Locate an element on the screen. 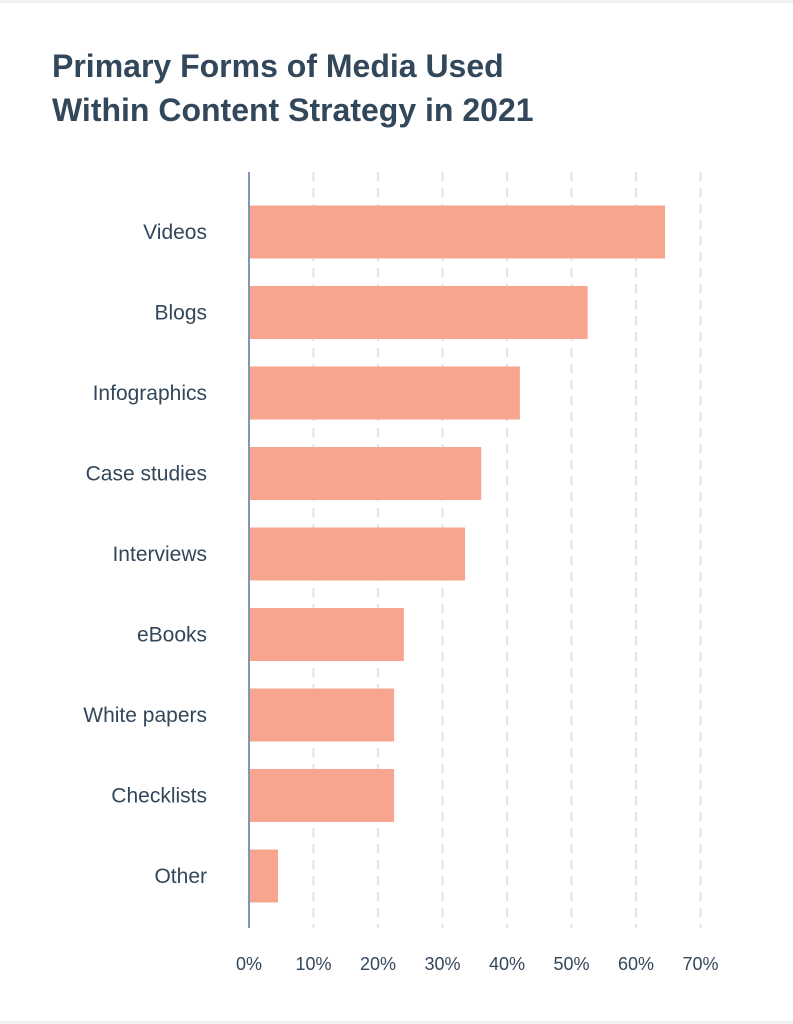 This screenshot has width=793, height=1024. category-label: eBooks is located at coordinates (172, 635).